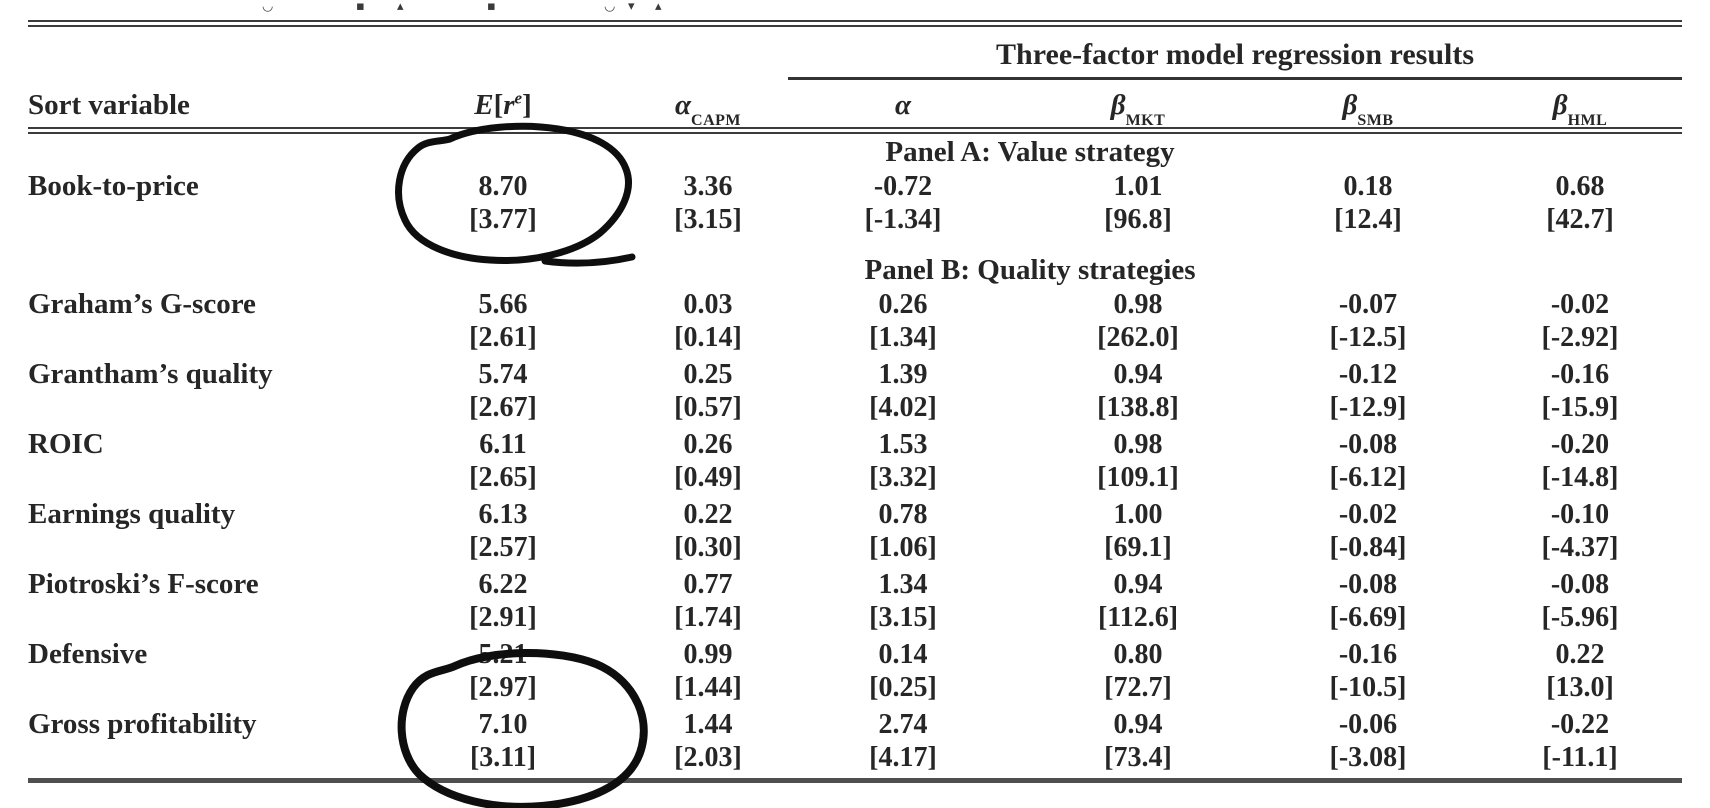  I want to click on table-row-values: Book-to-price 8.70 3.36 -0.72 1.01 0.18 0.68, so click(855, 186).